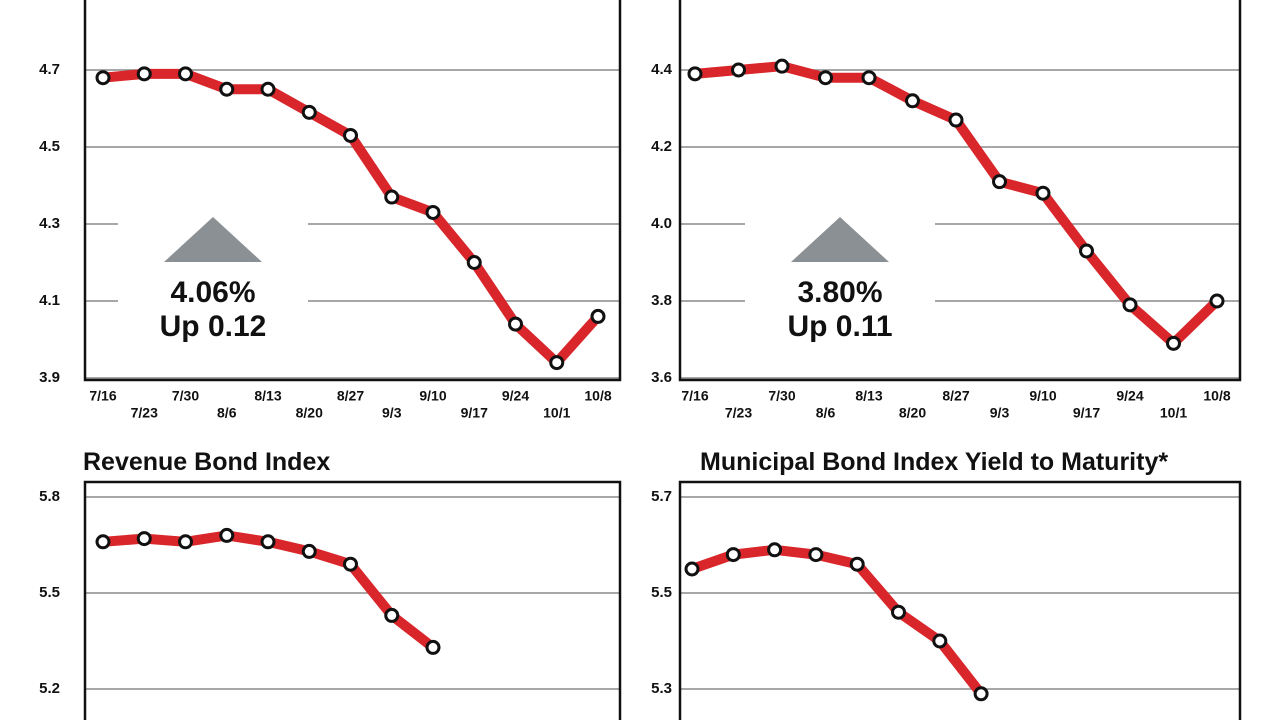  What do you see at coordinates (49, 146) in the screenshot?
I see `y-tick-label: 4.5` at bounding box center [49, 146].